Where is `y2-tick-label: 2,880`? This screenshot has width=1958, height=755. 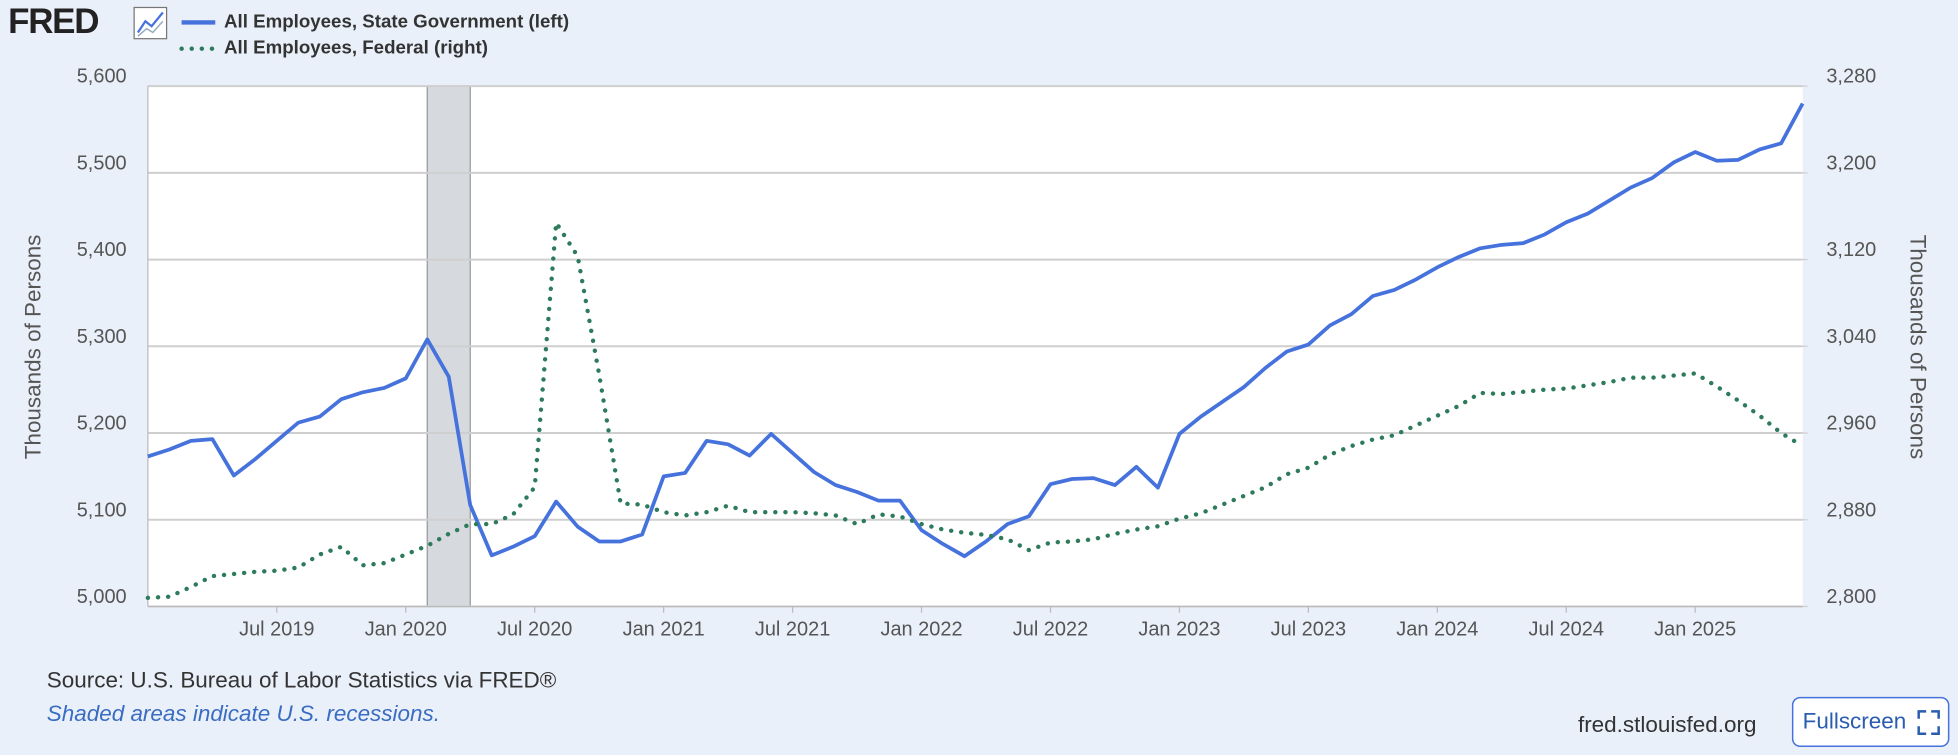
y2-tick-label: 2,880 is located at coordinates (1851, 510).